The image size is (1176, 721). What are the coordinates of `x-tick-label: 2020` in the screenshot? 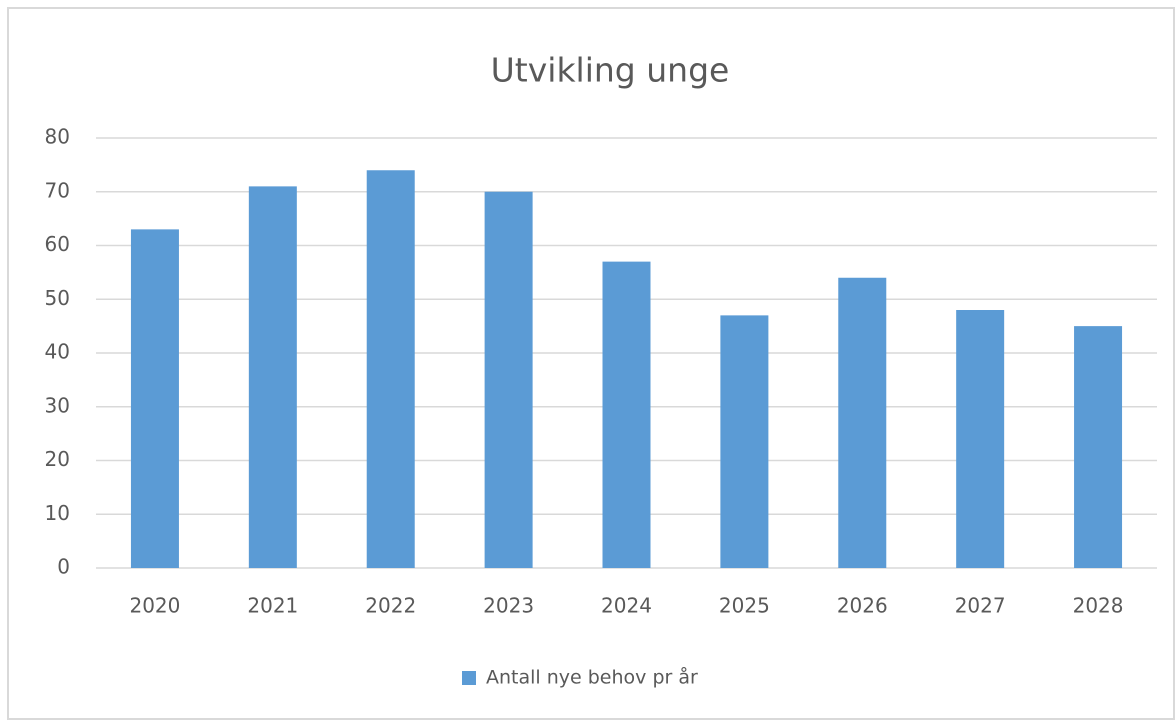 It's located at (154, 606).